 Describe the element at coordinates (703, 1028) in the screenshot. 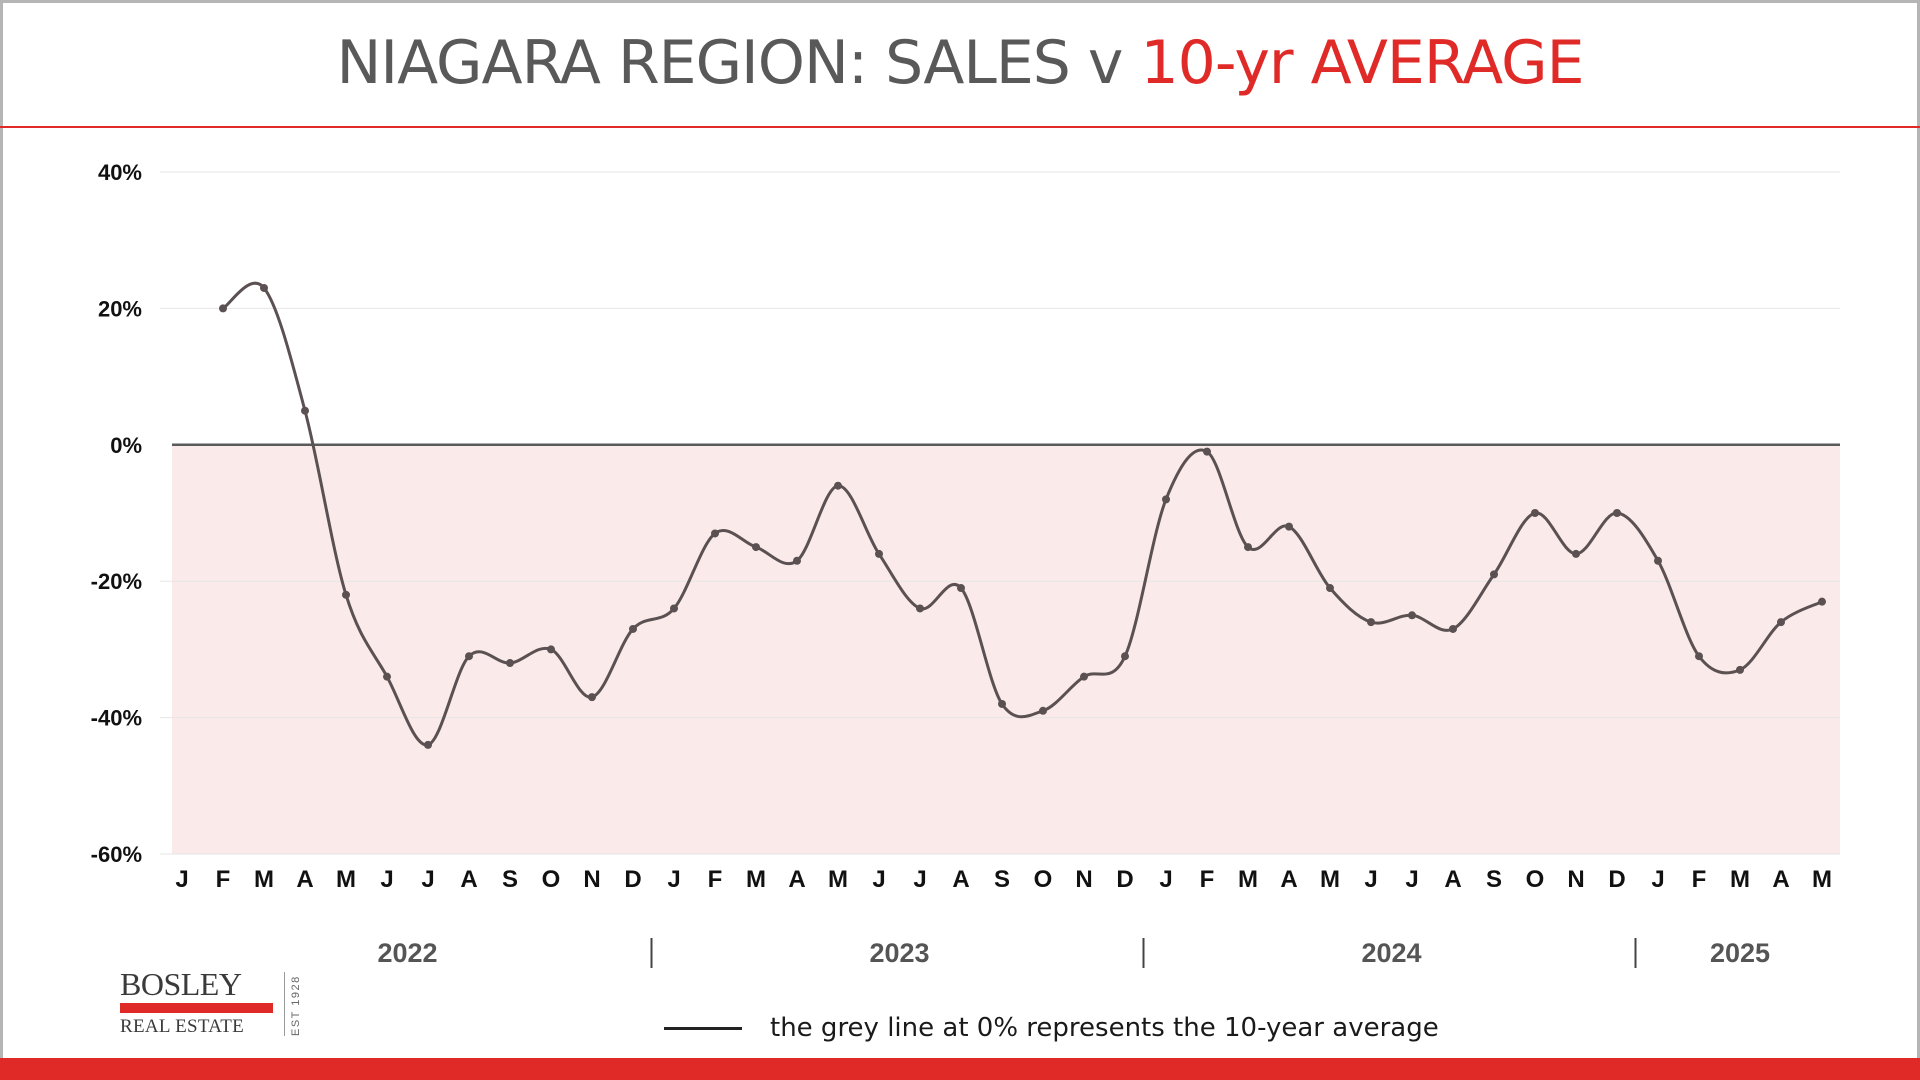

I see `legend-line-swatch` at that location.